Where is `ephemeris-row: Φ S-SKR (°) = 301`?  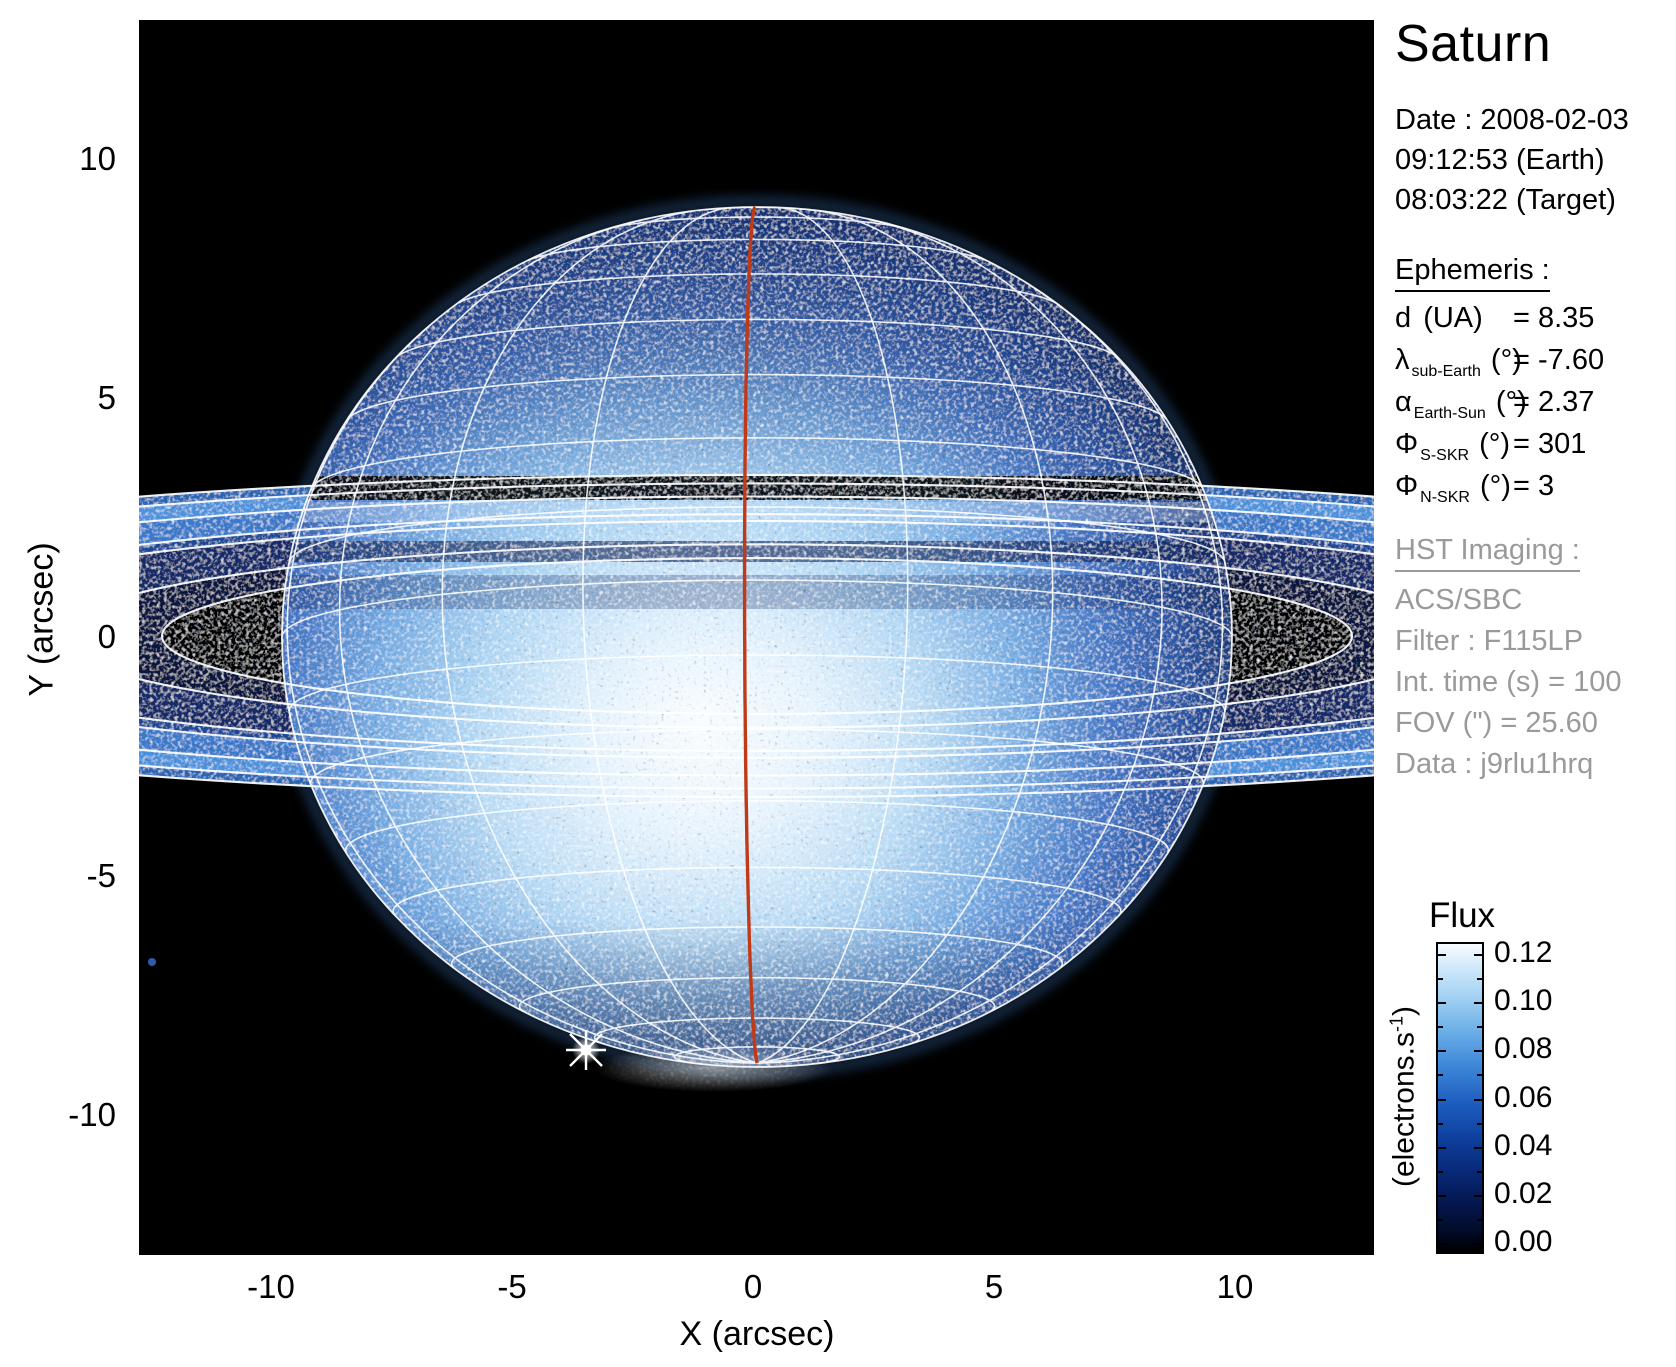
ephemeris-row: Φ S-SKR (°) = 301 is located at coordinates (1535, 444).